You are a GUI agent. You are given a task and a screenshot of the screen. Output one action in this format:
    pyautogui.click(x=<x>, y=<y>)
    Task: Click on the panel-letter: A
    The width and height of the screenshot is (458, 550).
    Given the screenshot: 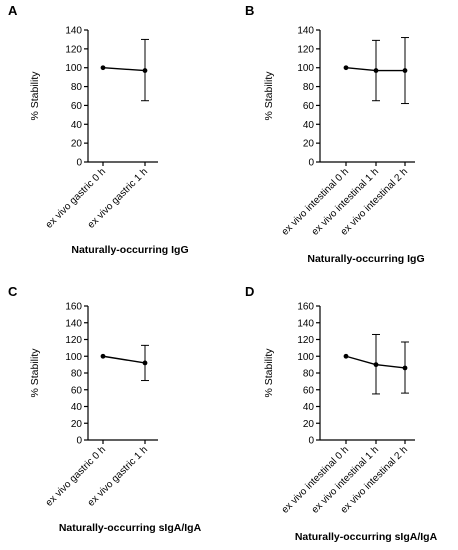 What is the action you would take?
    pyautogui.click(x=13, y=10)
    